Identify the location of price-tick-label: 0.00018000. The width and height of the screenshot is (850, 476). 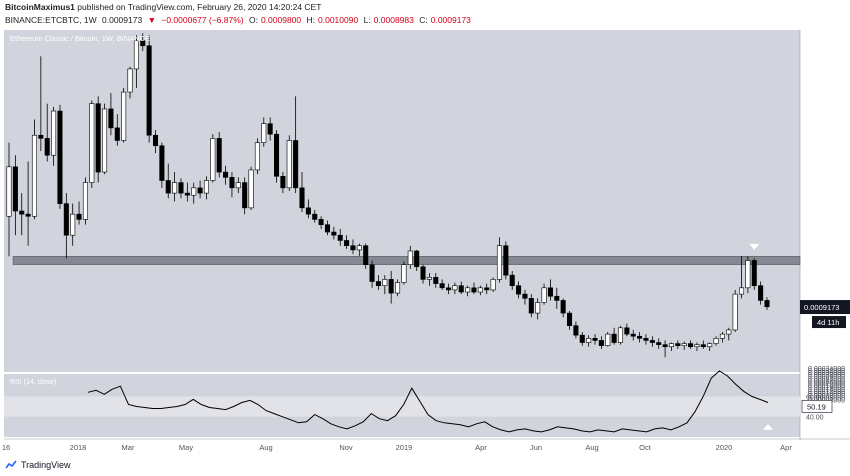
(826, 386).